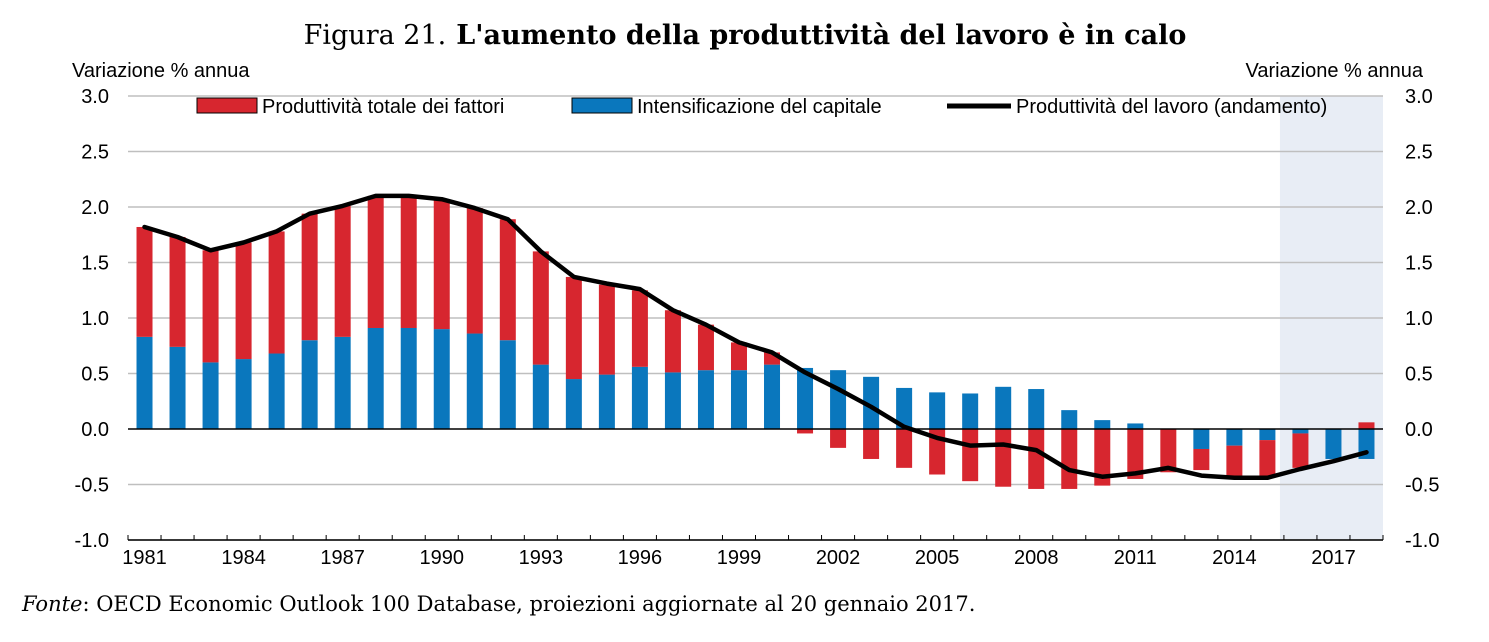 The image size is (1489, 642). Describe the element at coordinates (1036, 558) in the screenshot. I see `x-tick-label: 2008` at that location.